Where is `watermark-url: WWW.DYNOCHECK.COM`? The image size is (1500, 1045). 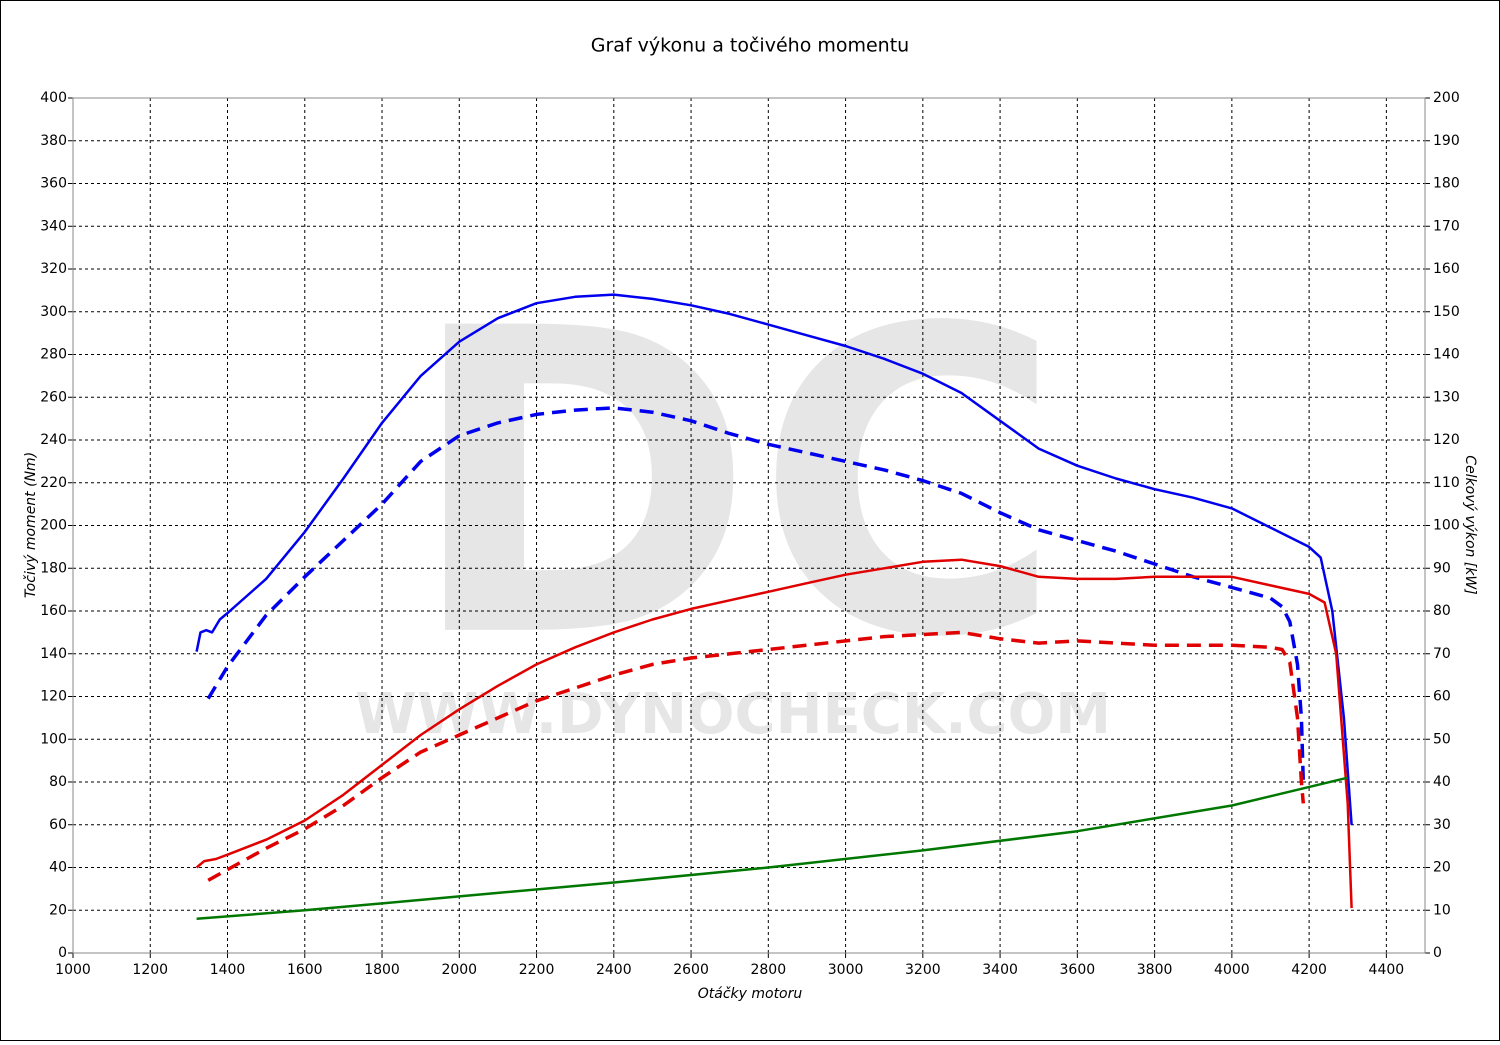 watermark-url: WWW.DYNOCHECK.COM is located at coordinates (733, 714).